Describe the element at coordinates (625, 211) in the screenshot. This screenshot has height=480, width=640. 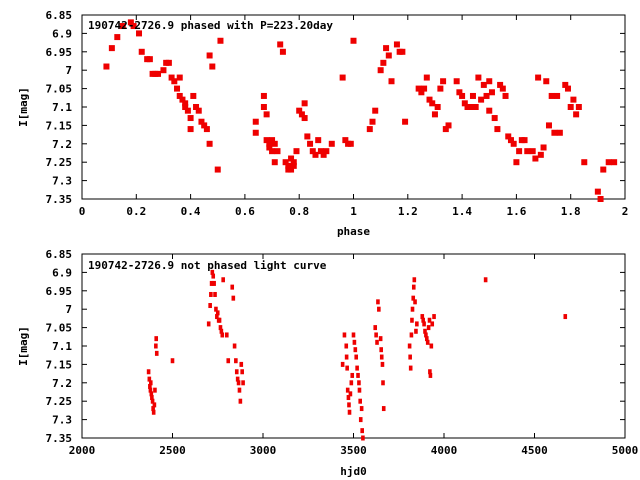
I see `x-tick-label: 2` at that location.